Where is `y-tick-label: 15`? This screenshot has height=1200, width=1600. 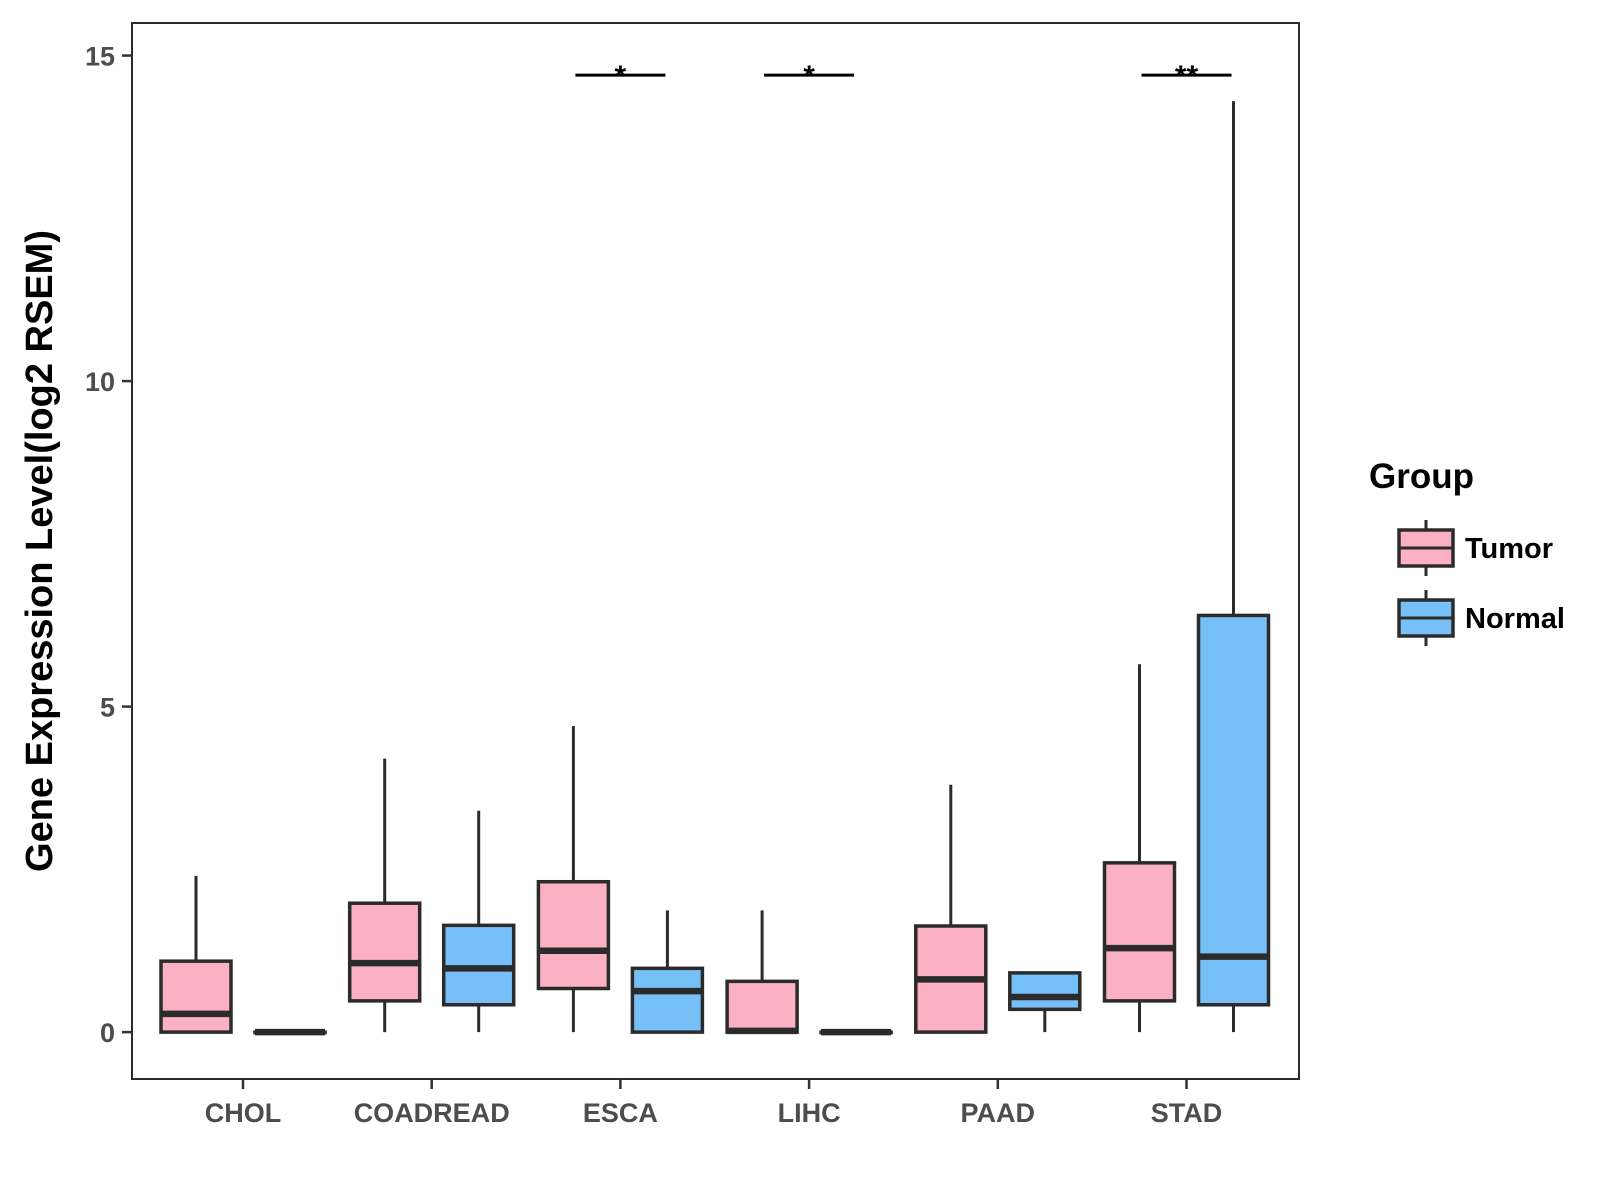 y-tick-label: 15 is located at coordinates (100, 57).